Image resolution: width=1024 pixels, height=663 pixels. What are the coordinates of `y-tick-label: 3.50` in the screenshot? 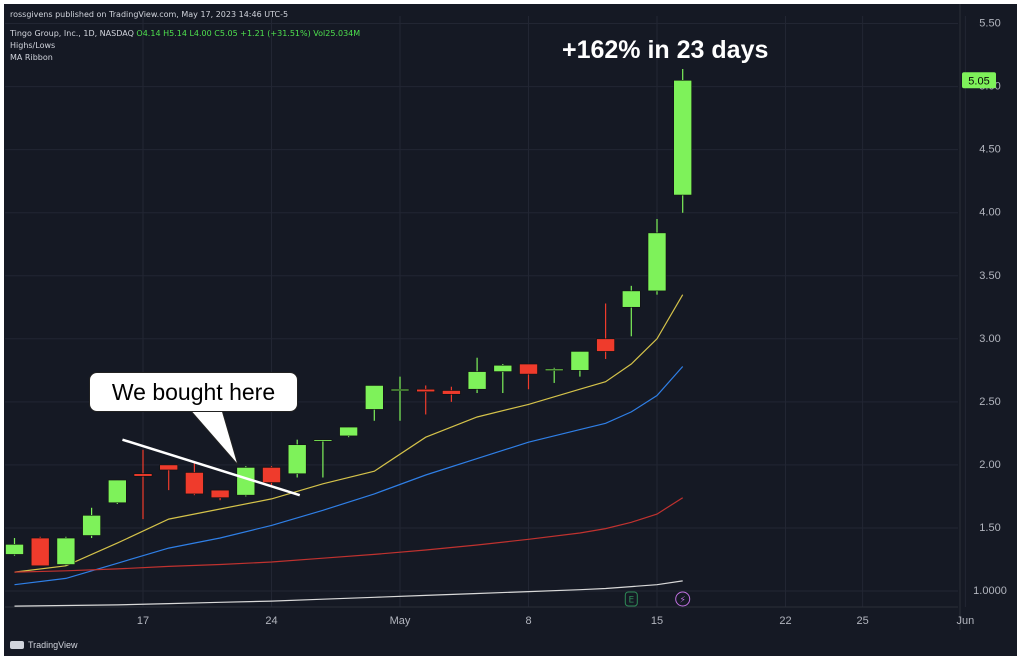 It's located at (989, 276).